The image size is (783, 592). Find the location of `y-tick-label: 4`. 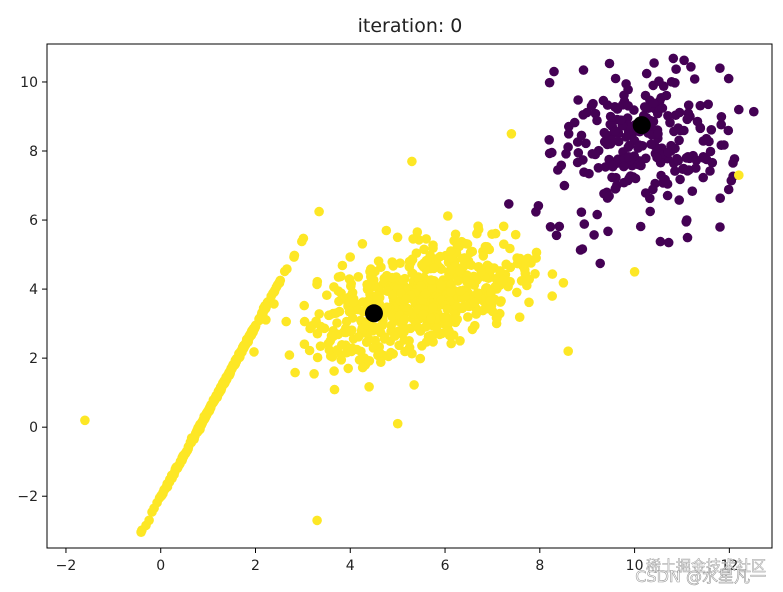

y-tick-label: 4 is located at coordinates (33, 290).